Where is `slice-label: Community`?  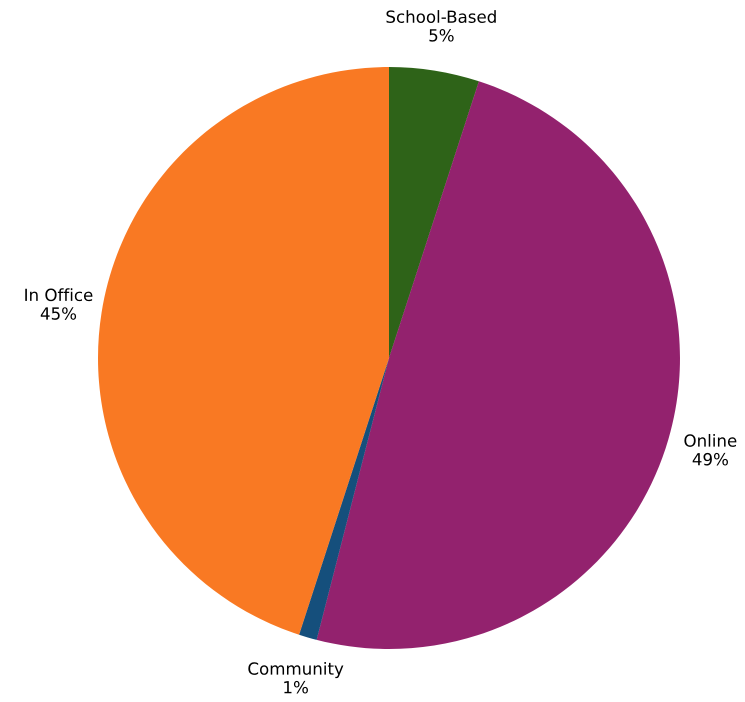
slice-label: Community is located at coordinates (296, 670).